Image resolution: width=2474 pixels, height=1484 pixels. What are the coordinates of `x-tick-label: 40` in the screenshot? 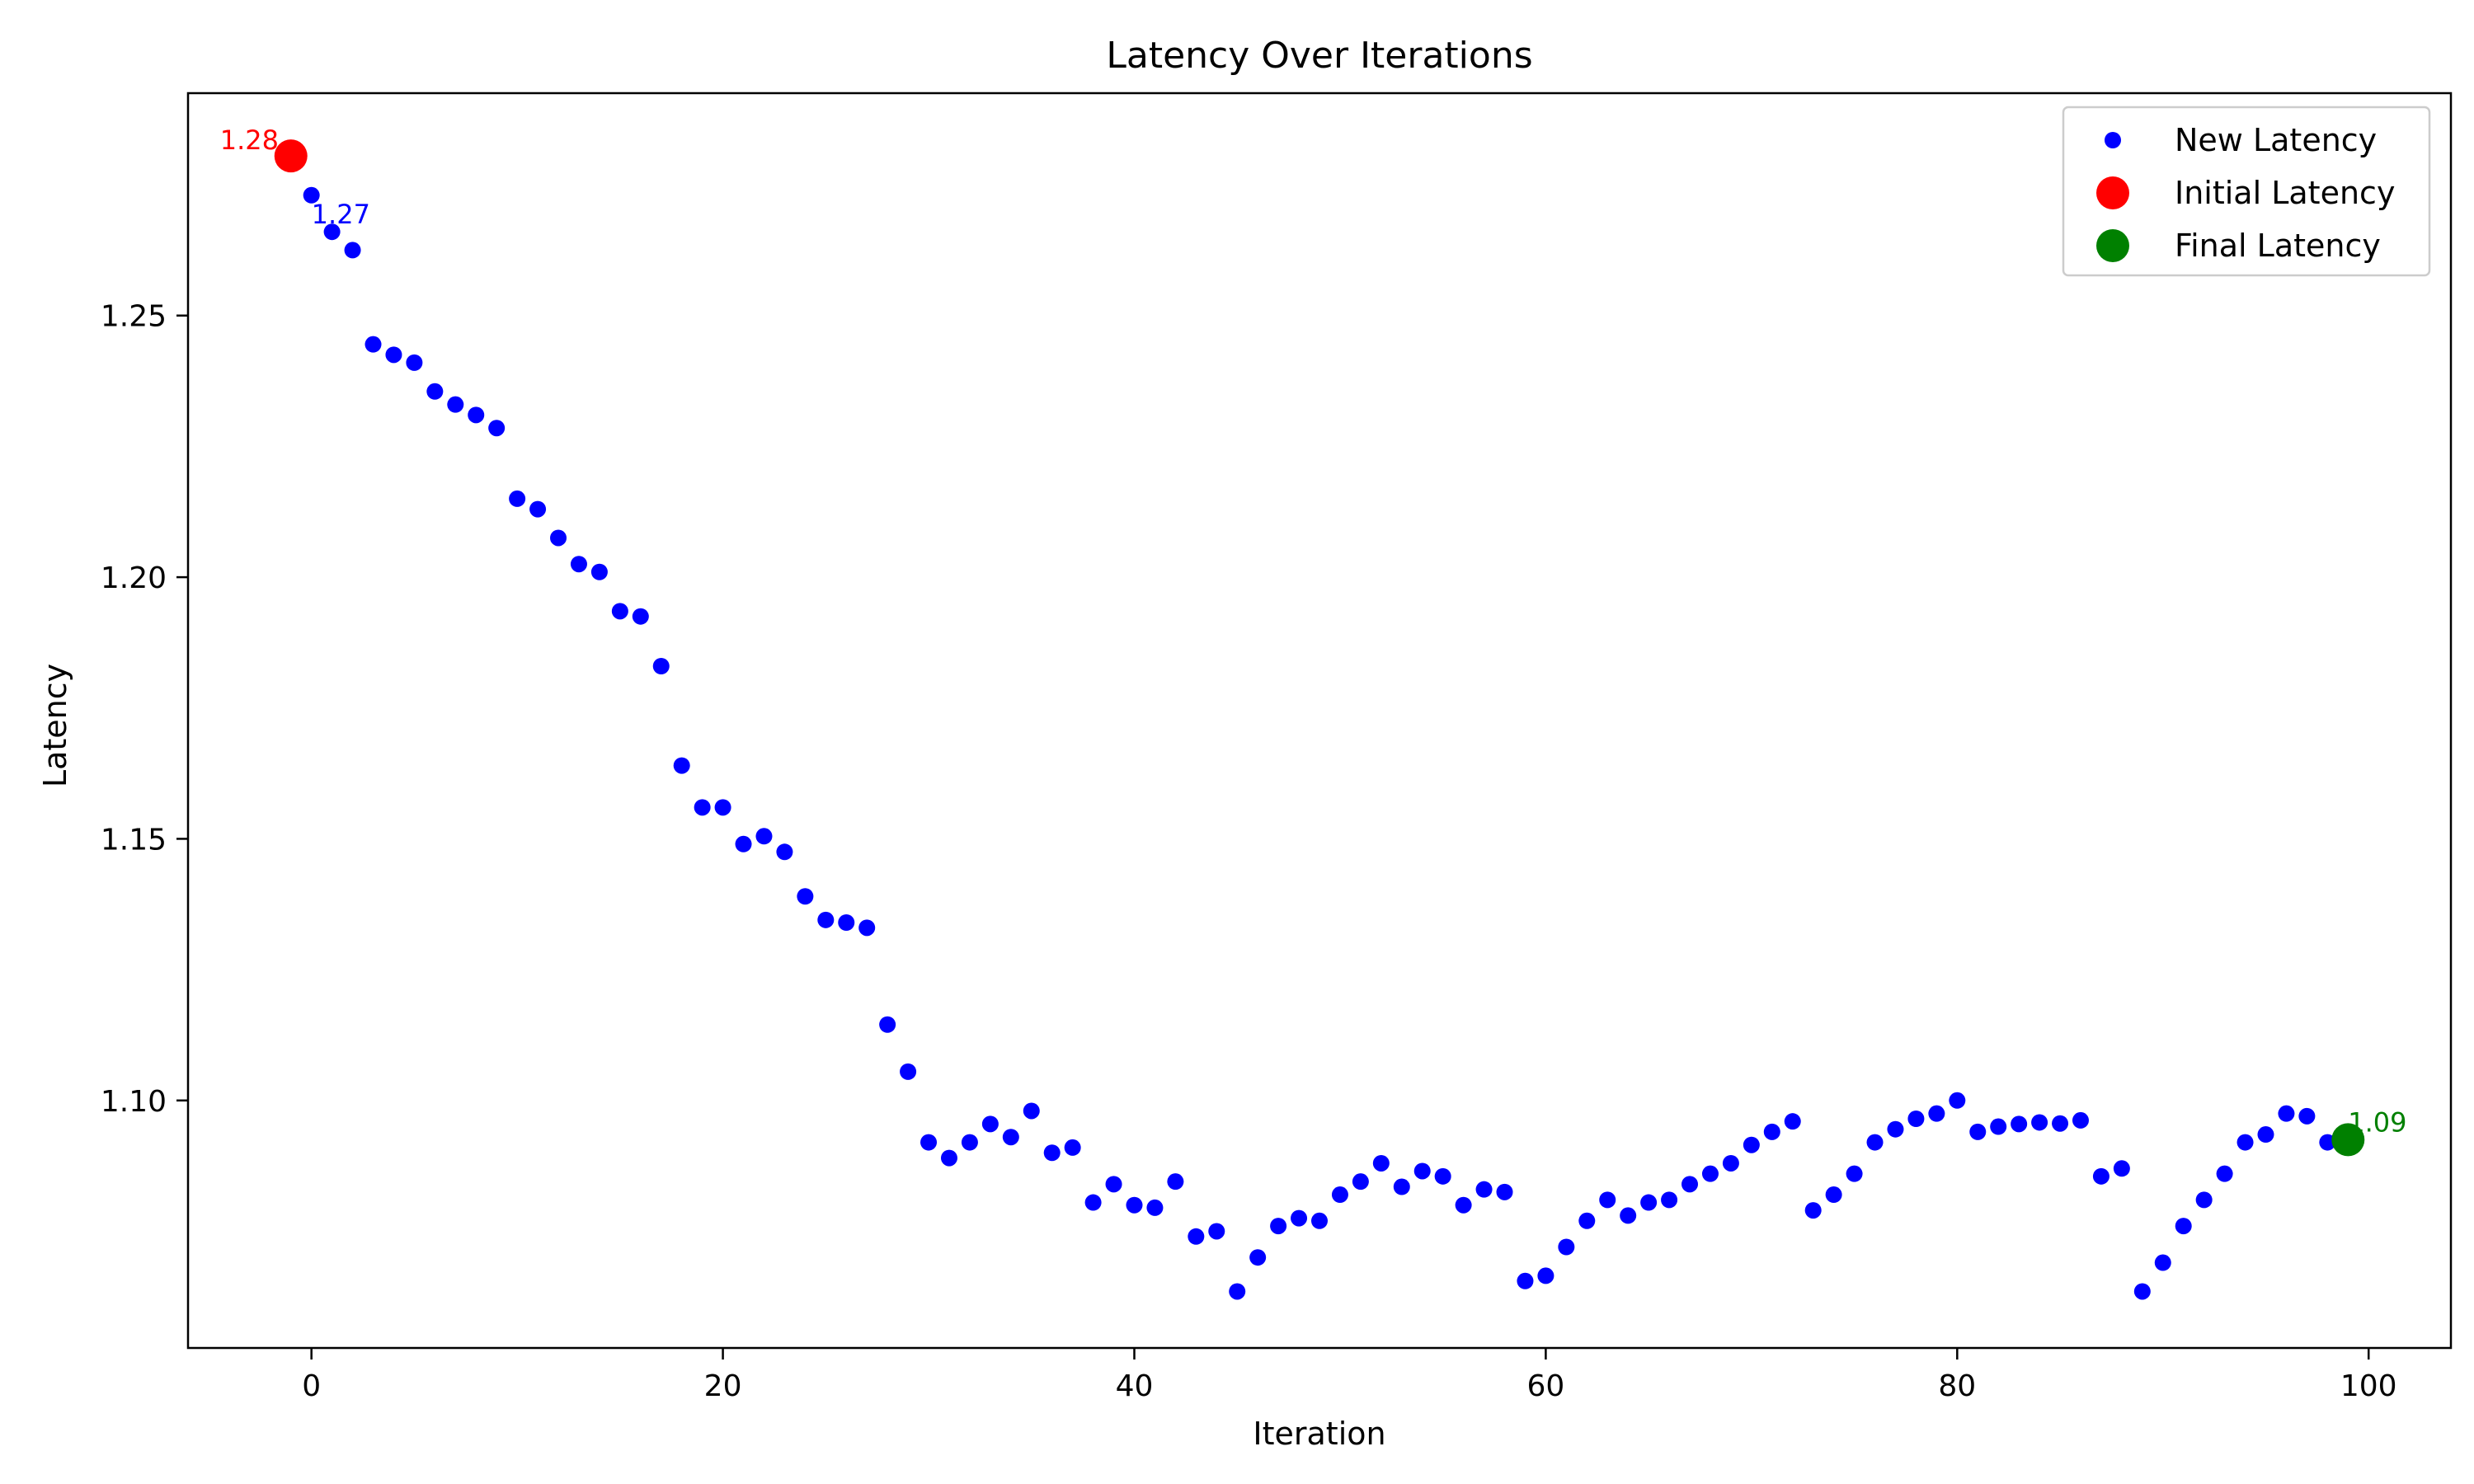 It's located at (1135, 1386).